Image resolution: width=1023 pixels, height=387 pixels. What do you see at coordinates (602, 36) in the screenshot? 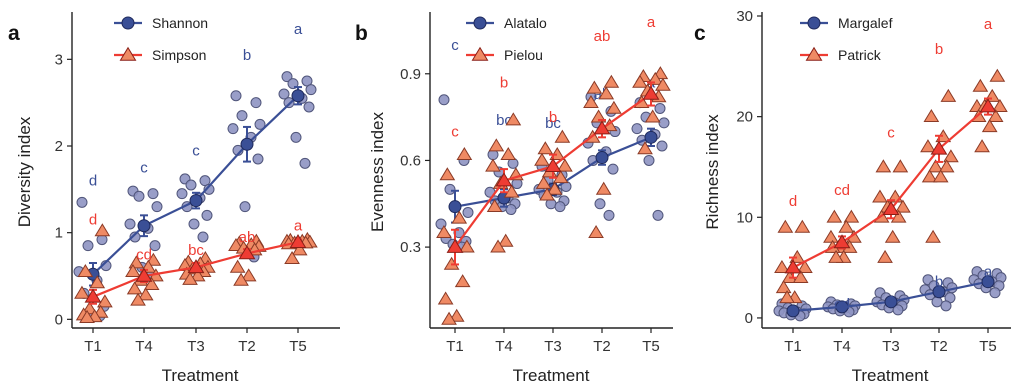
I see `significance-letter: ab` at bounding box center [602, 36].